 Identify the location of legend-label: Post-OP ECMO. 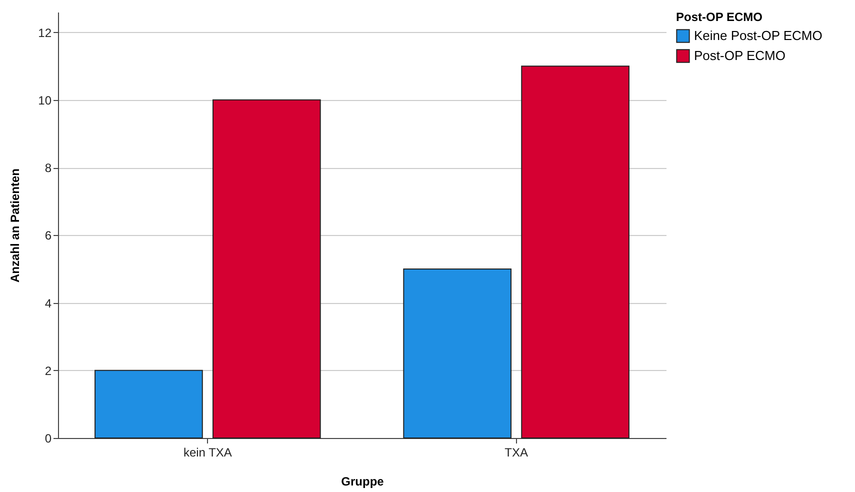
(740, 55).